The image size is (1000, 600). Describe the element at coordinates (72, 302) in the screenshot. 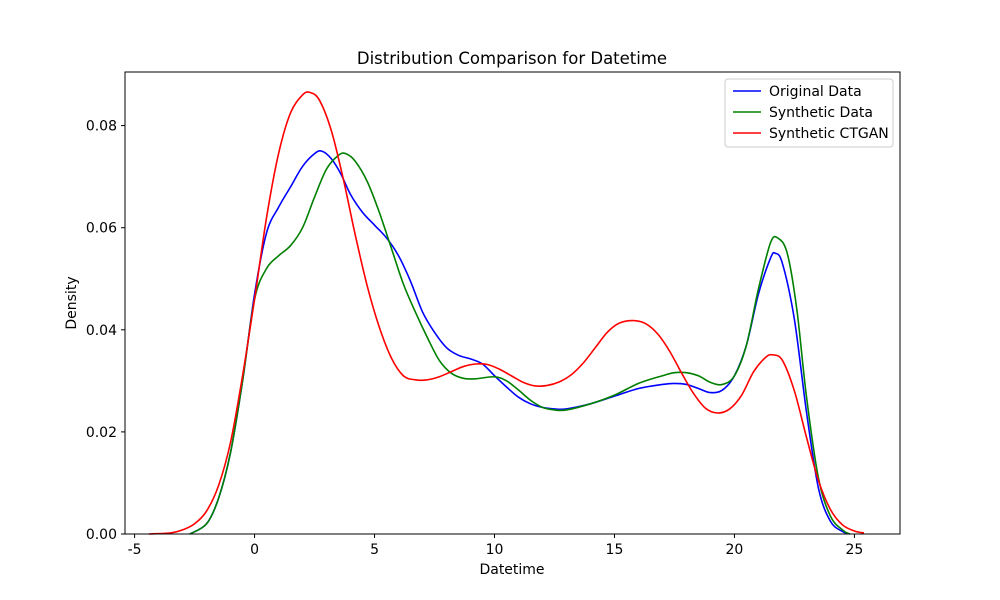

I see `y-axis-label: Density` at that location.